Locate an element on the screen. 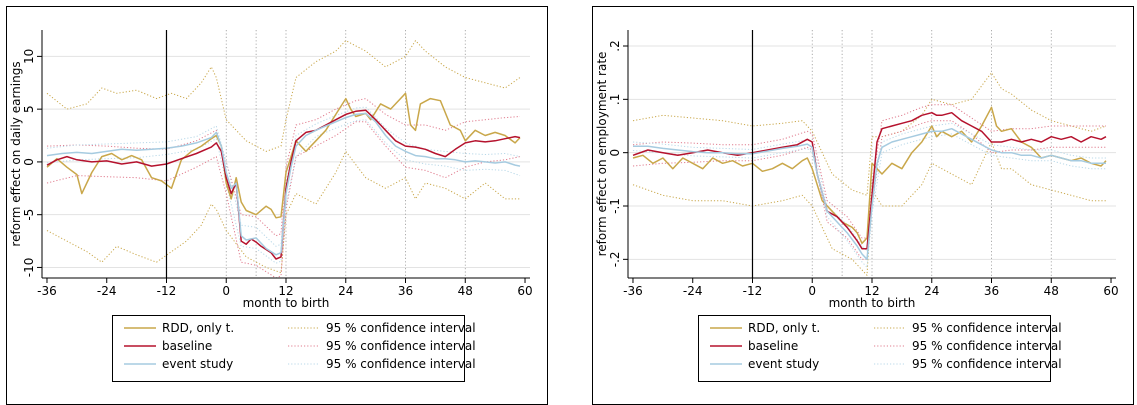  y-axis-title: reform effect on employment rate is located at coordinates (602, 154).